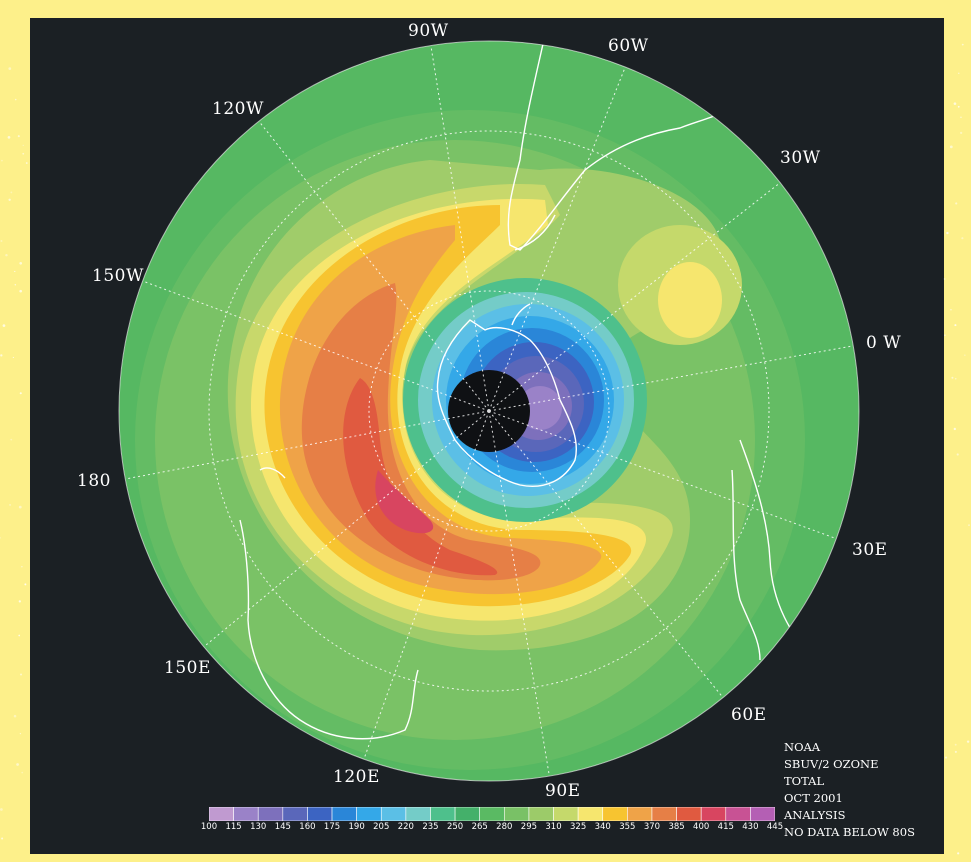 This screenshot has width=971, height=862. I want to click on label-90e: 90E, so click(563, 791).